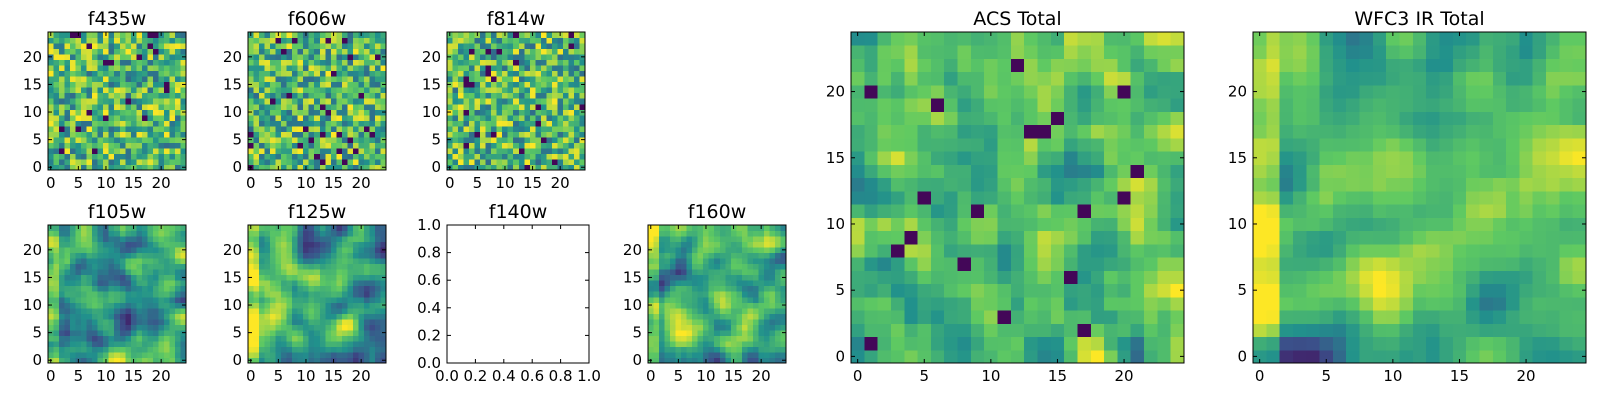  What do you see at coordinates (835, 92) in the screenshot?
I see `y-tick-label: 20` at bounding box center [835, 92].